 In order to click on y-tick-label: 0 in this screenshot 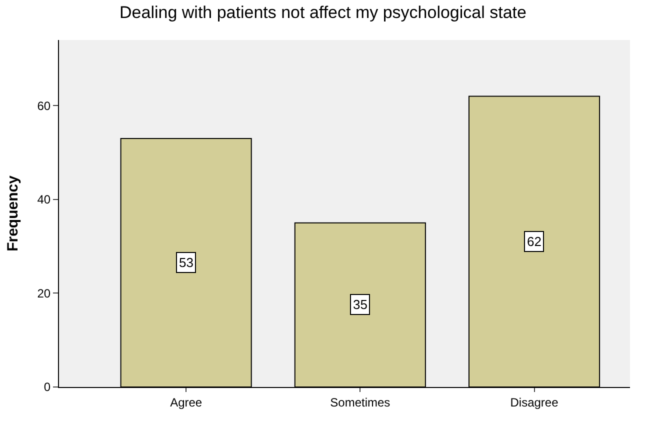, I will do `click(47, 387)`.